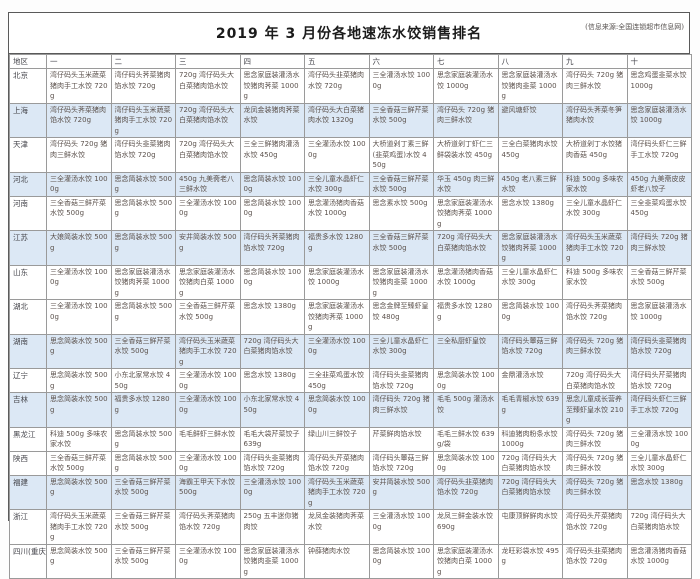 The width and height of the screenshot is (700, 579). I want to click on product-cell: 安井简装水饺 500g, so click(208, 248).